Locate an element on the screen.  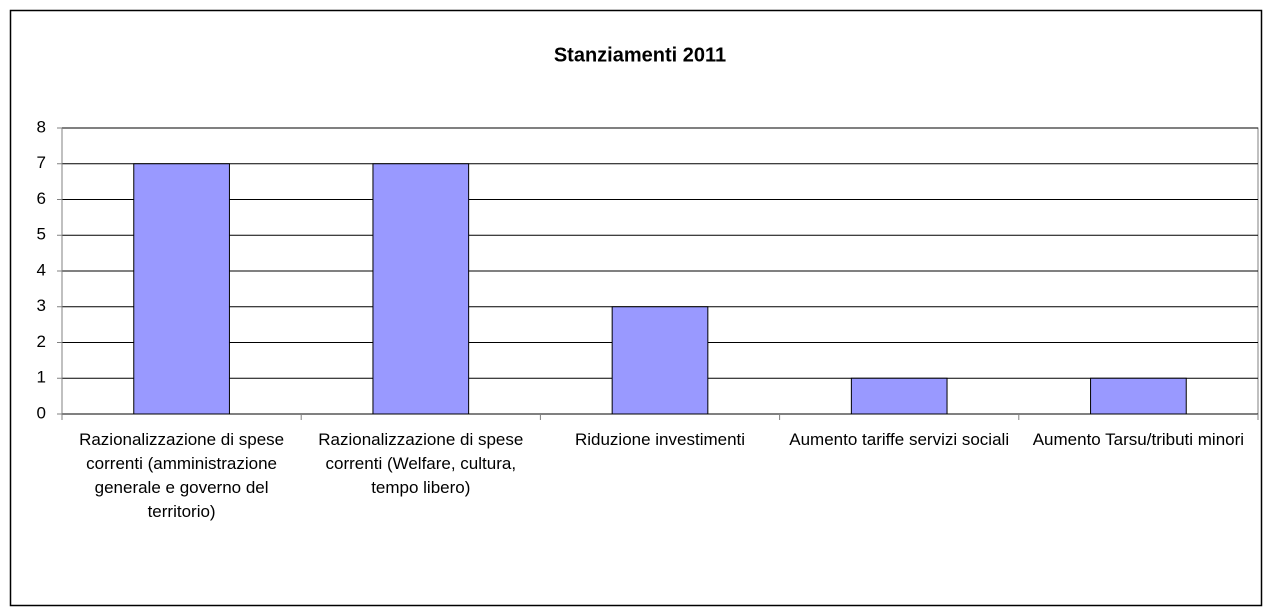
y-tick-label: 8 is located at coordinates (41, 126).